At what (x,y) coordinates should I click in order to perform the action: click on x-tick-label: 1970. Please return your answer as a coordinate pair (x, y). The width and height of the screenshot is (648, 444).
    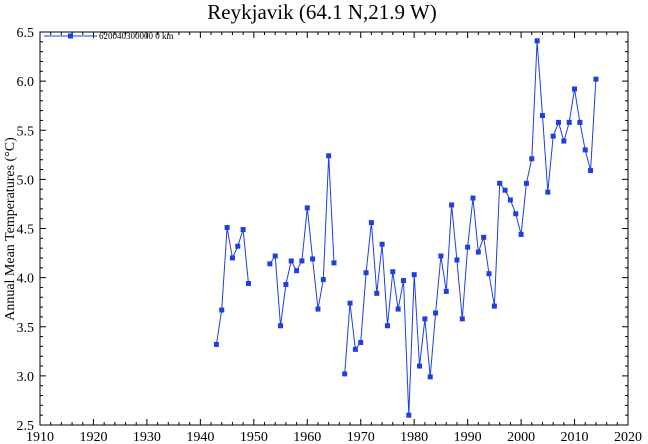
    Looking at the image, I should click on (361, 437).